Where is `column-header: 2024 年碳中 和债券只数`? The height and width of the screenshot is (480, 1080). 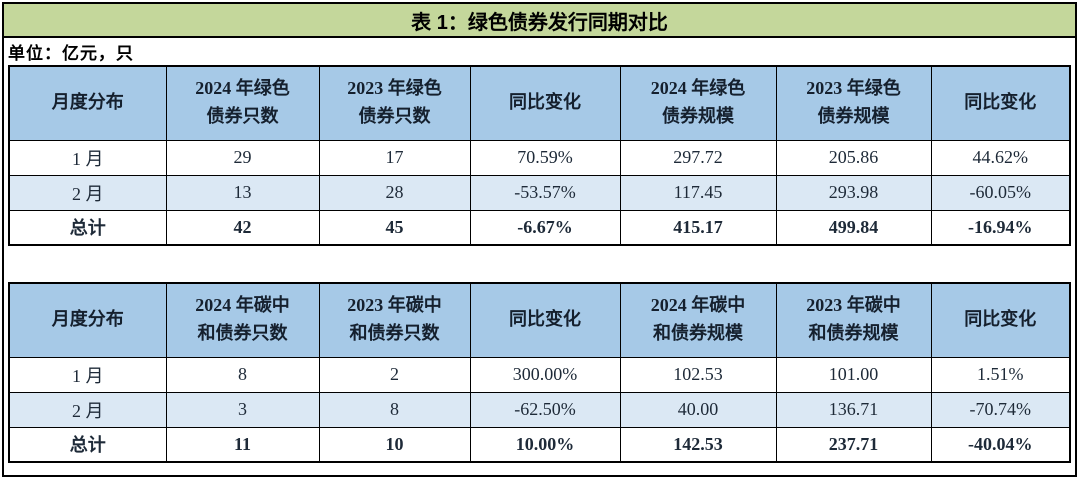 column-header: 2024 年碳中 和债券只数 is located at coordinates (242, 320).